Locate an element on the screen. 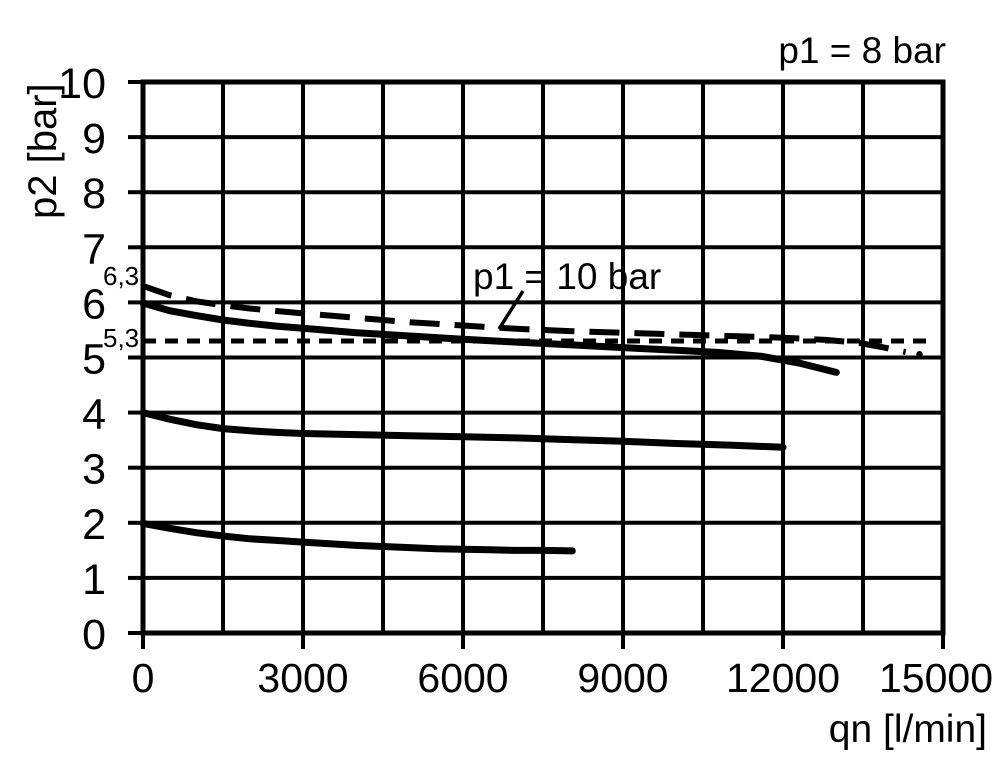  series-p1-10bar-dashed is located at coordinates (524, 319).